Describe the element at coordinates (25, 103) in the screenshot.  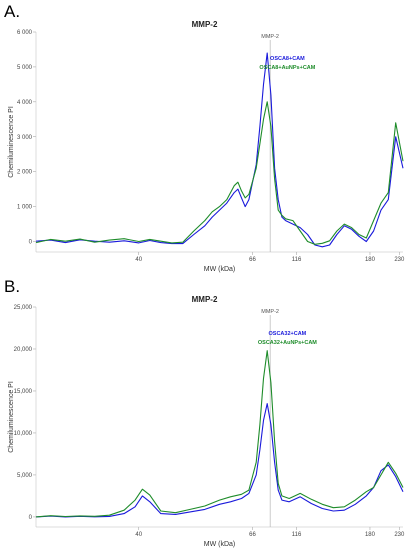
I see `y-tick-label: 4 000` at that location.